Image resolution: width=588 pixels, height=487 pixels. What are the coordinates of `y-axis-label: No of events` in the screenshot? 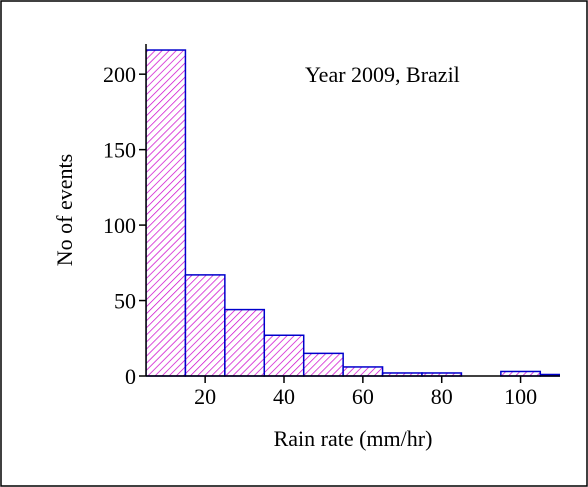 It's located at (64, 210).